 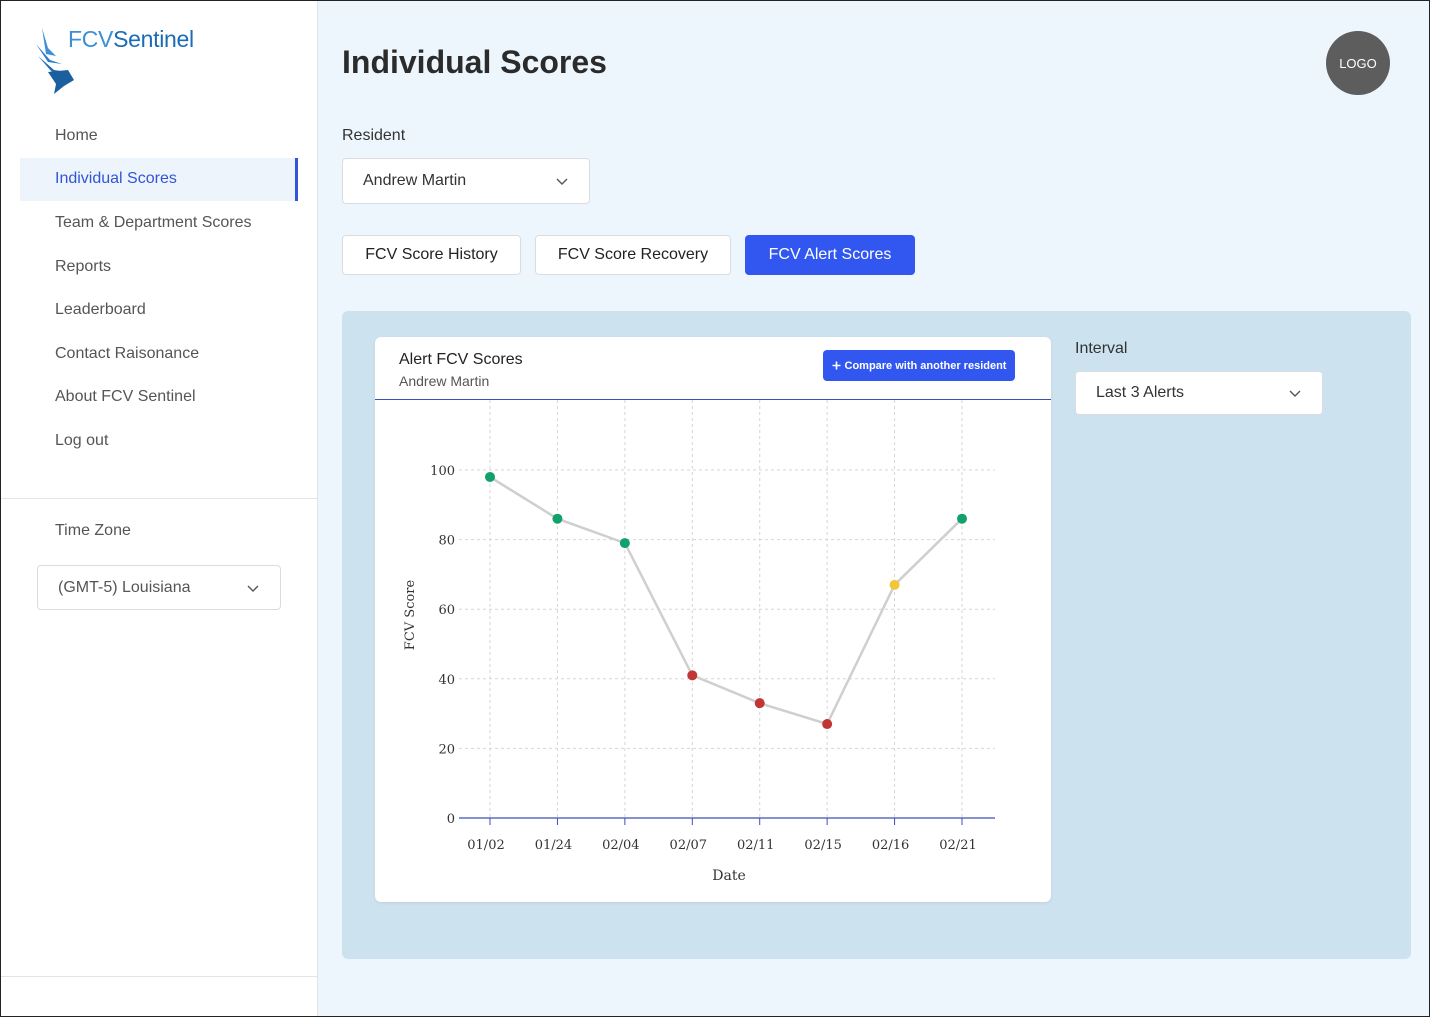 I want to click on logo-badge: LOGO, so click(x=1358, y=63).